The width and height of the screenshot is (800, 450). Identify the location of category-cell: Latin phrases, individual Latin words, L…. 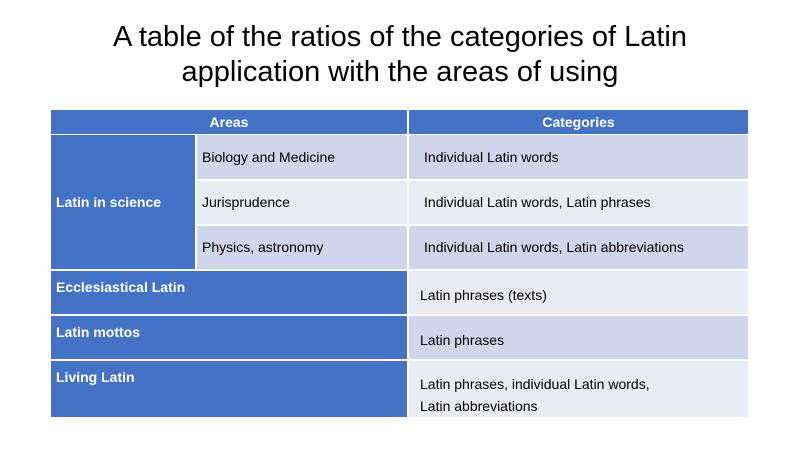
(577, 387).